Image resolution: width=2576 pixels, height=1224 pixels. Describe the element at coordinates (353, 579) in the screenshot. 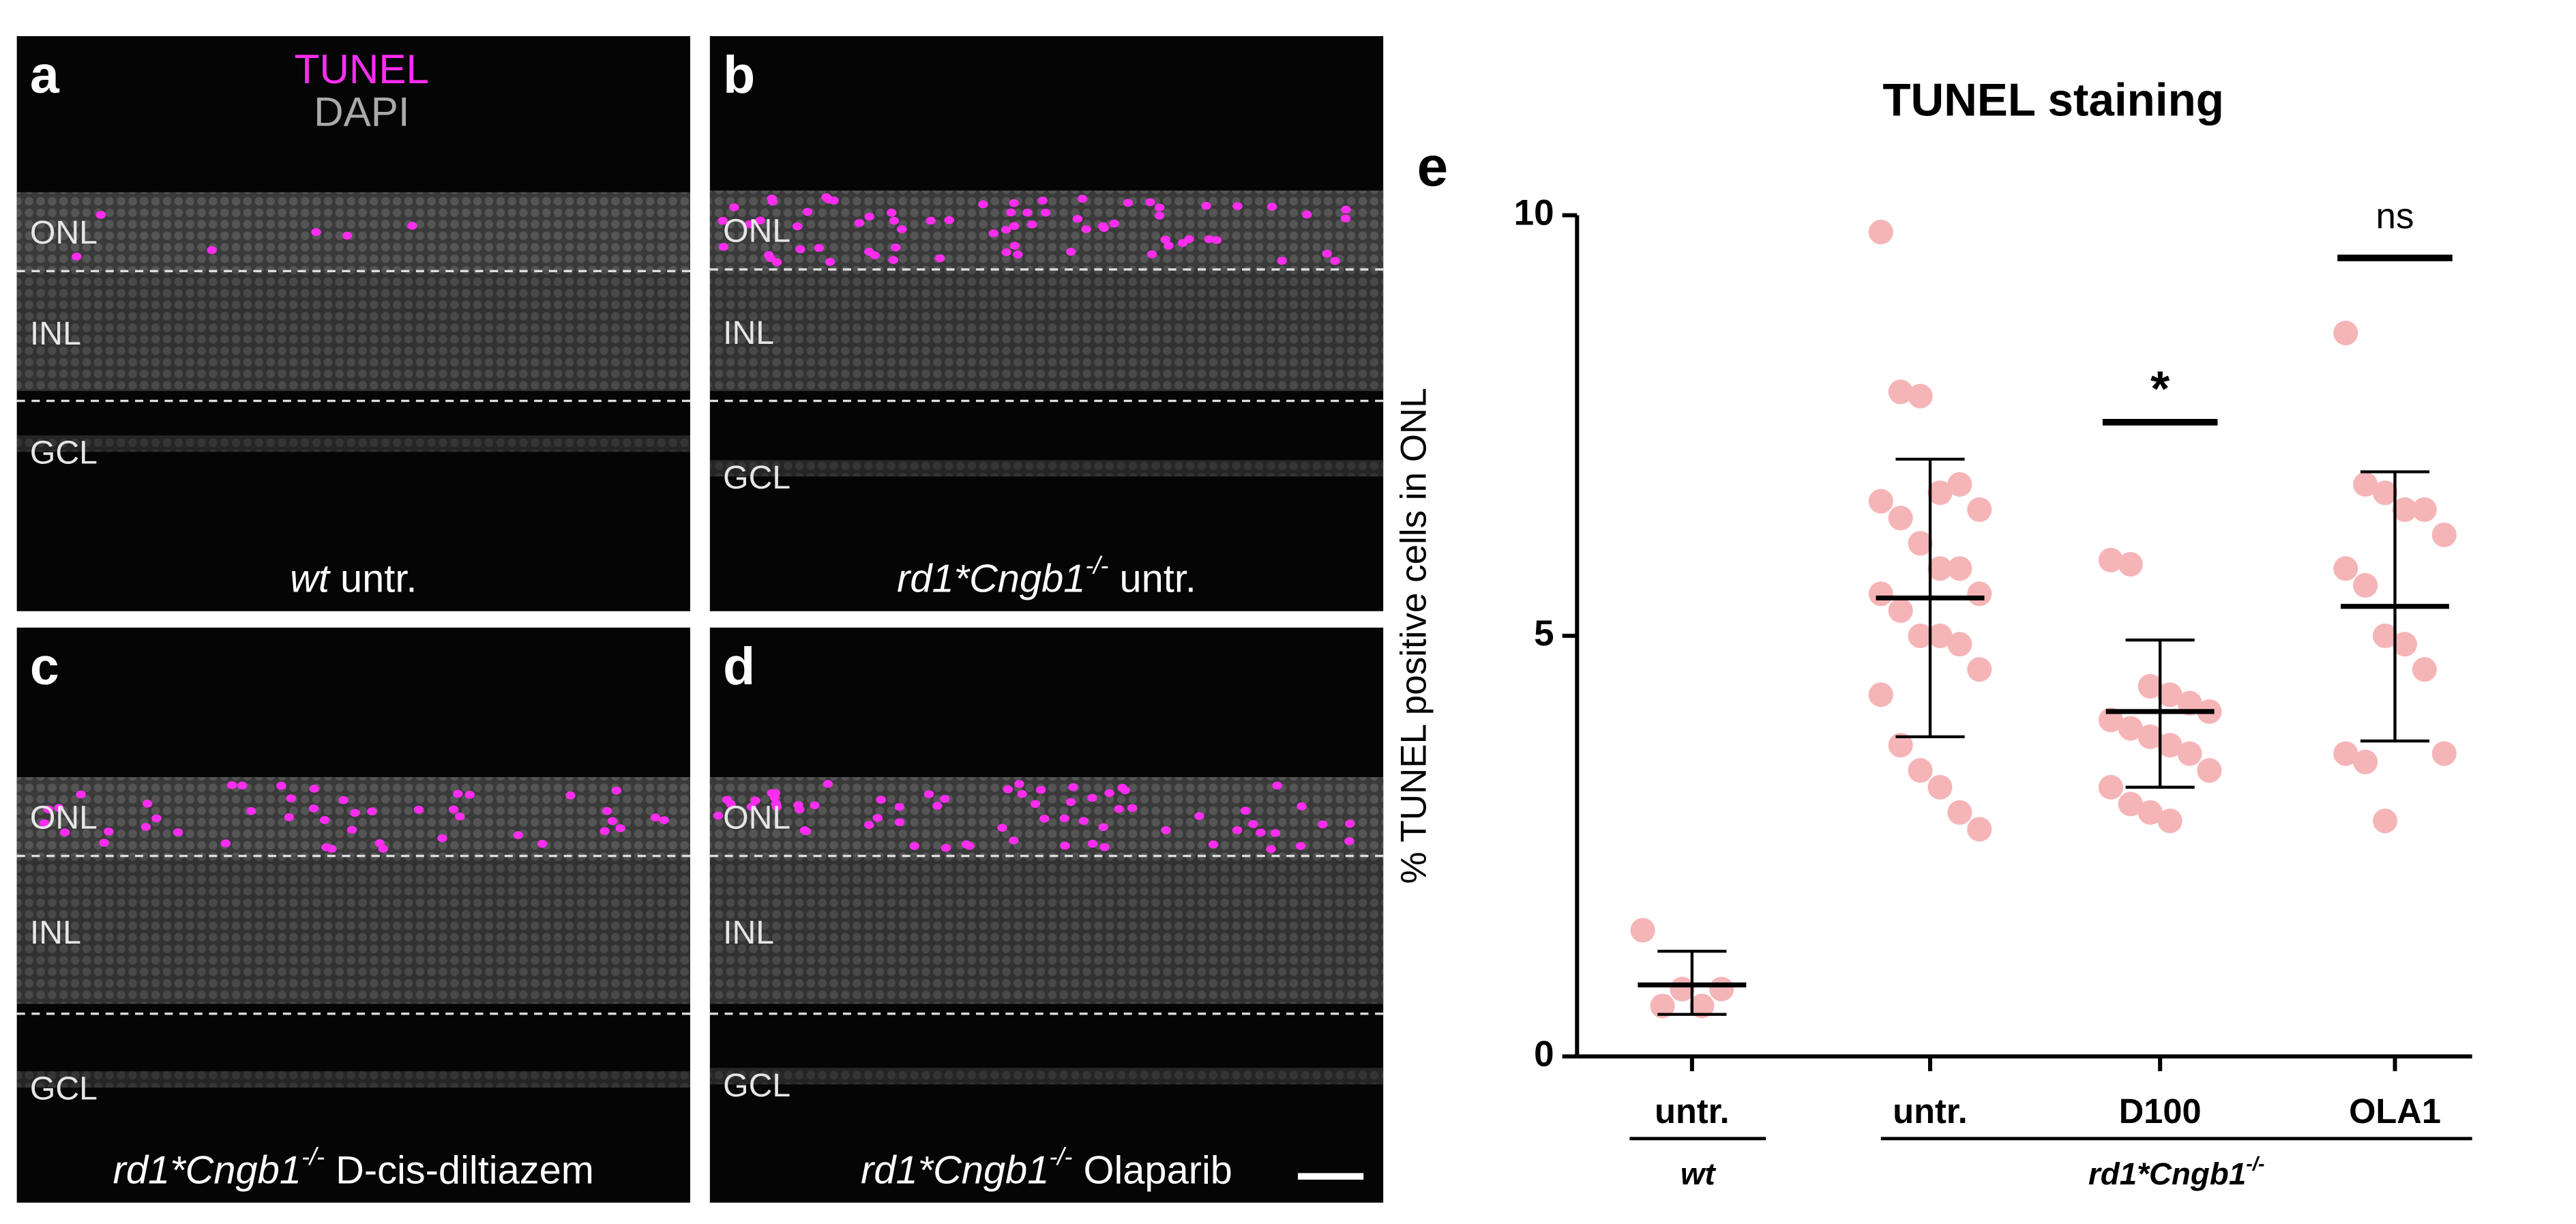

I see `panel-caption: wt untr.` at that location.